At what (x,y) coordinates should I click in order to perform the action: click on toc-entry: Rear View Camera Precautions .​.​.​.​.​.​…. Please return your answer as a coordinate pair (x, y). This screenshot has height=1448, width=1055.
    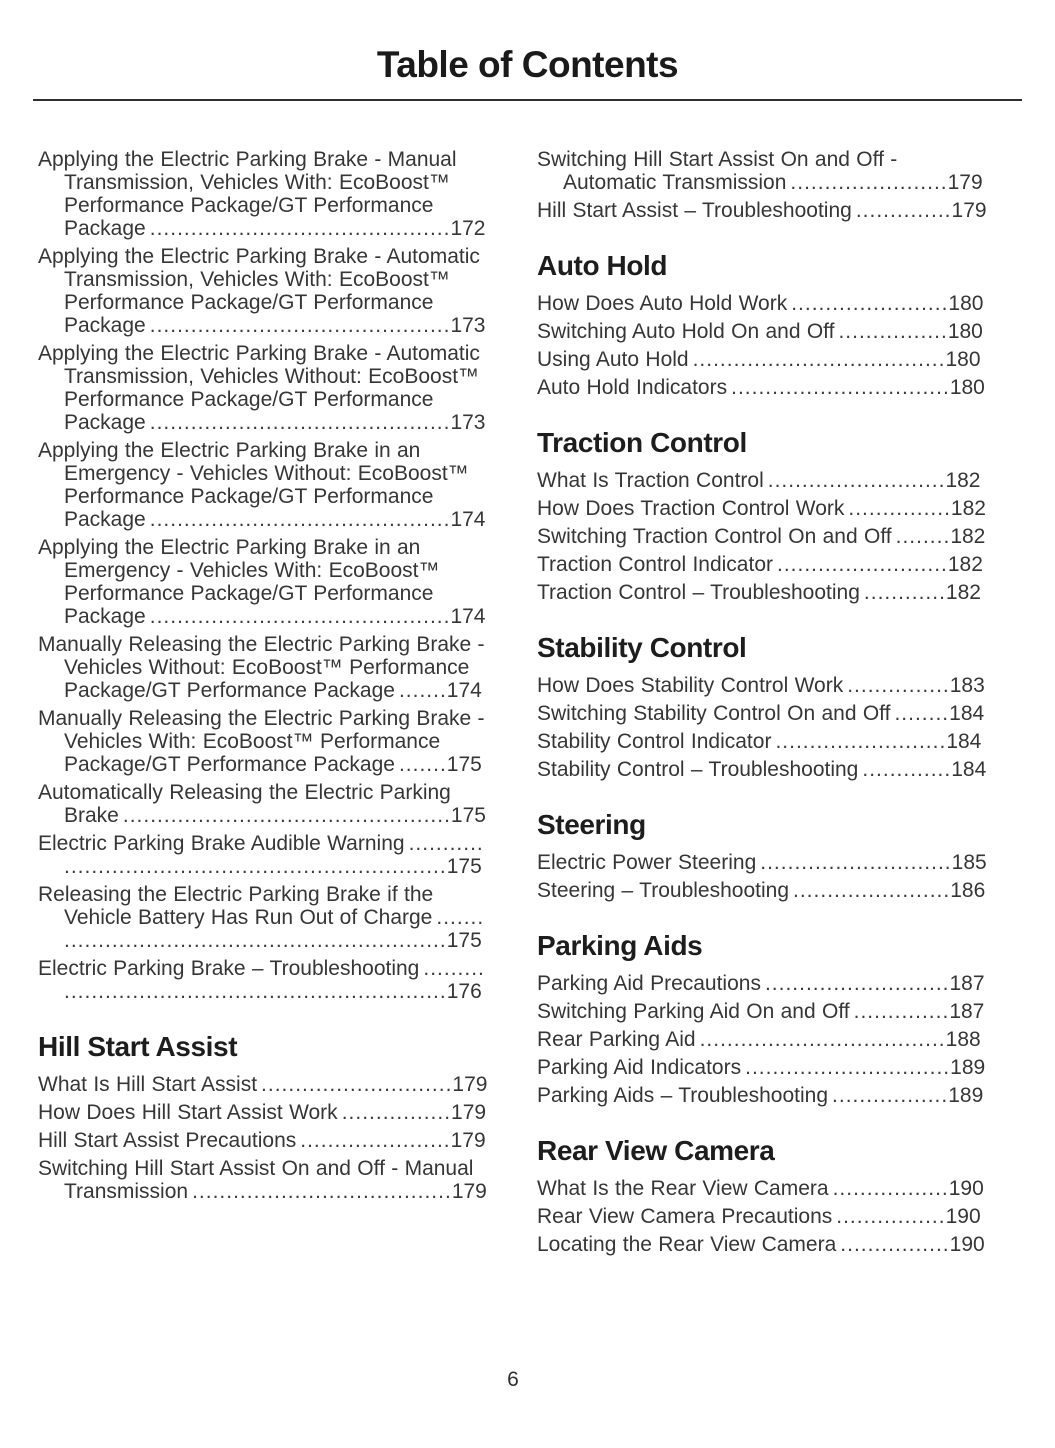
    Looking at the image, I should click on (762, 1216).